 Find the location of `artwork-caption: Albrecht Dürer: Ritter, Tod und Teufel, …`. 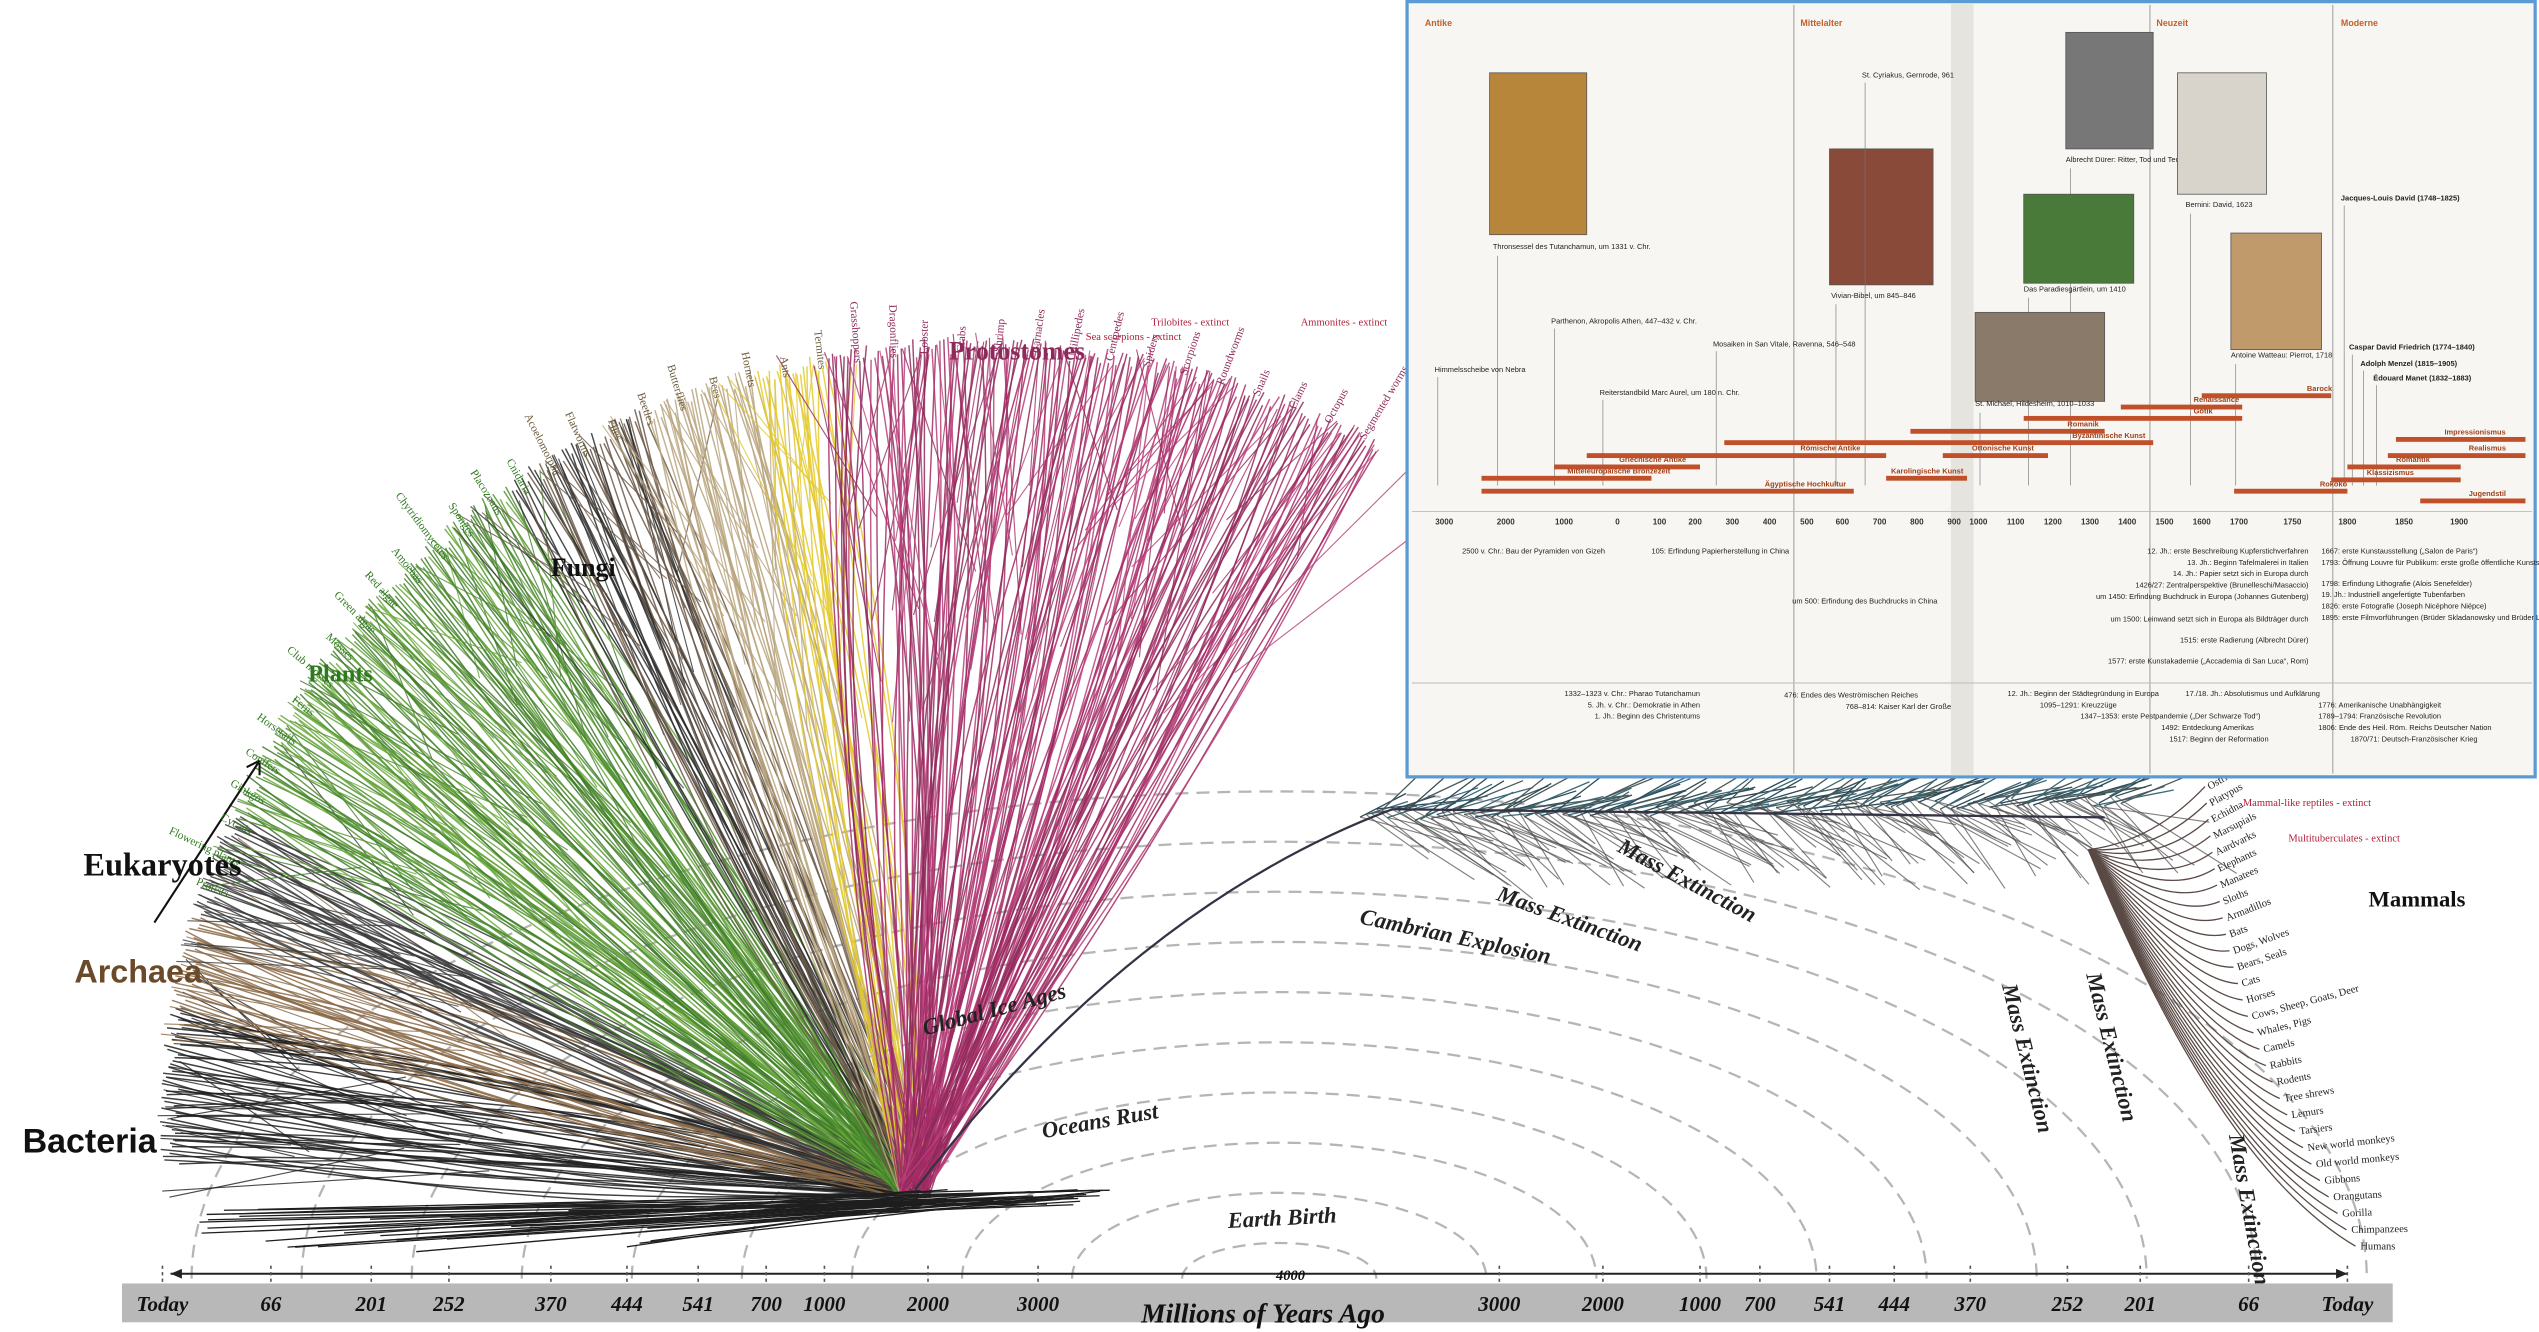

artwork-caption: Albrecht Dürer: Ritter, Tod und Teufel, … is located at coordinates (2143, 159).